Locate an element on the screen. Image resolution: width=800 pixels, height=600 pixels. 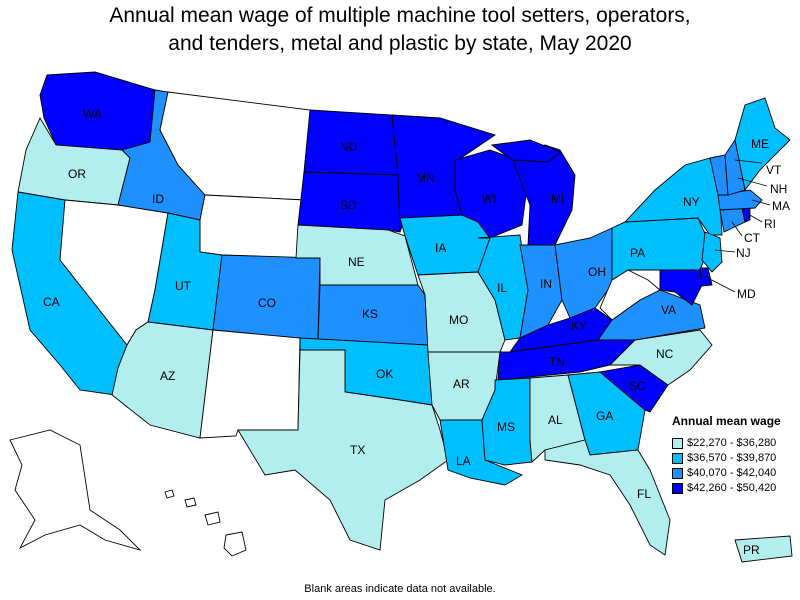
svg-text: NJ is located at coordinates (743, 253).